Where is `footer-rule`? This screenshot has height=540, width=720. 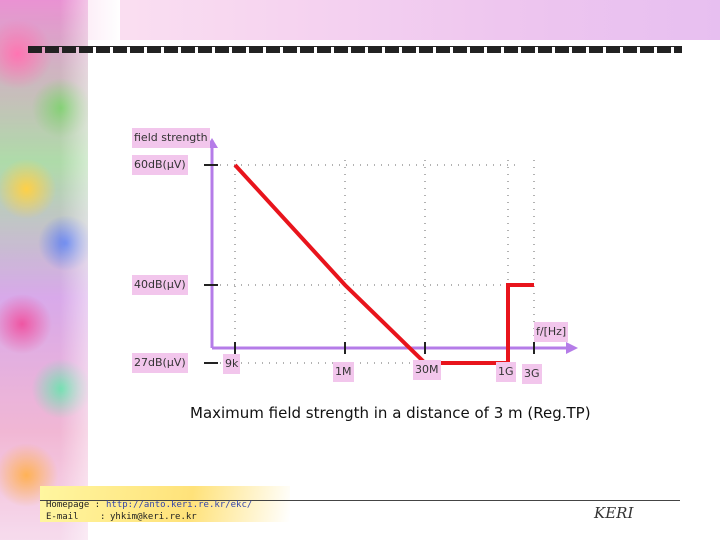
footer-rule is located at coordinates (360, 500).